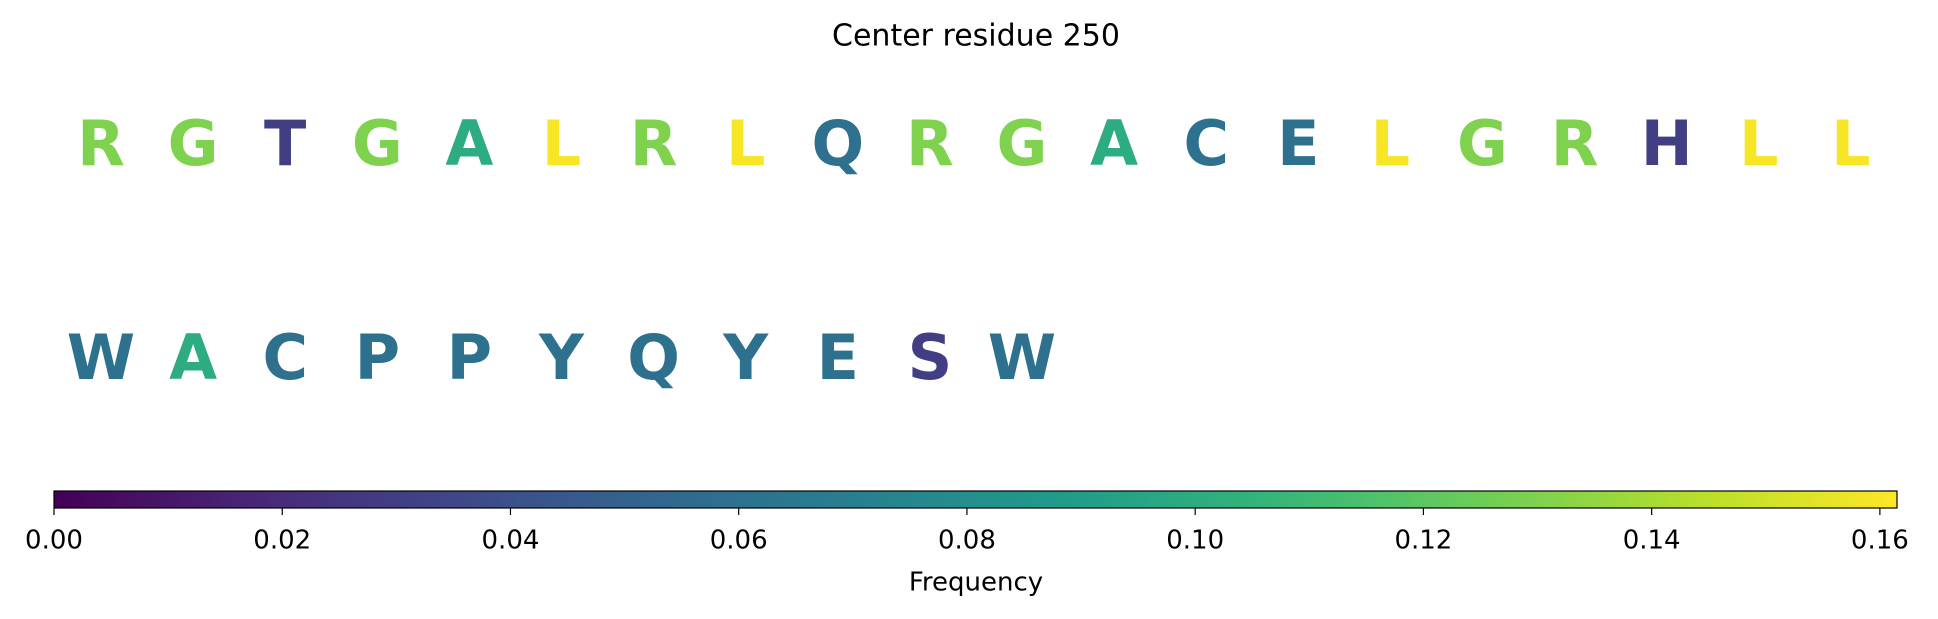 This screenshot has width=1938, height=619. Describe the element at coordinates (976, 36) in the screenshot. I see `chart-title: Center residue 250` at that location.